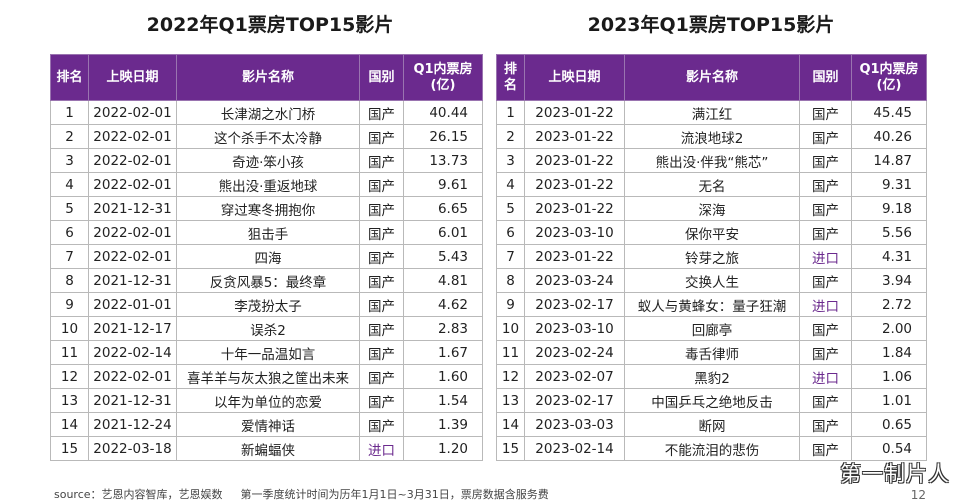  Describe the element at coordinates (889, 160) in the screenshot. I see `cell-box-office: 14.87` at that location.